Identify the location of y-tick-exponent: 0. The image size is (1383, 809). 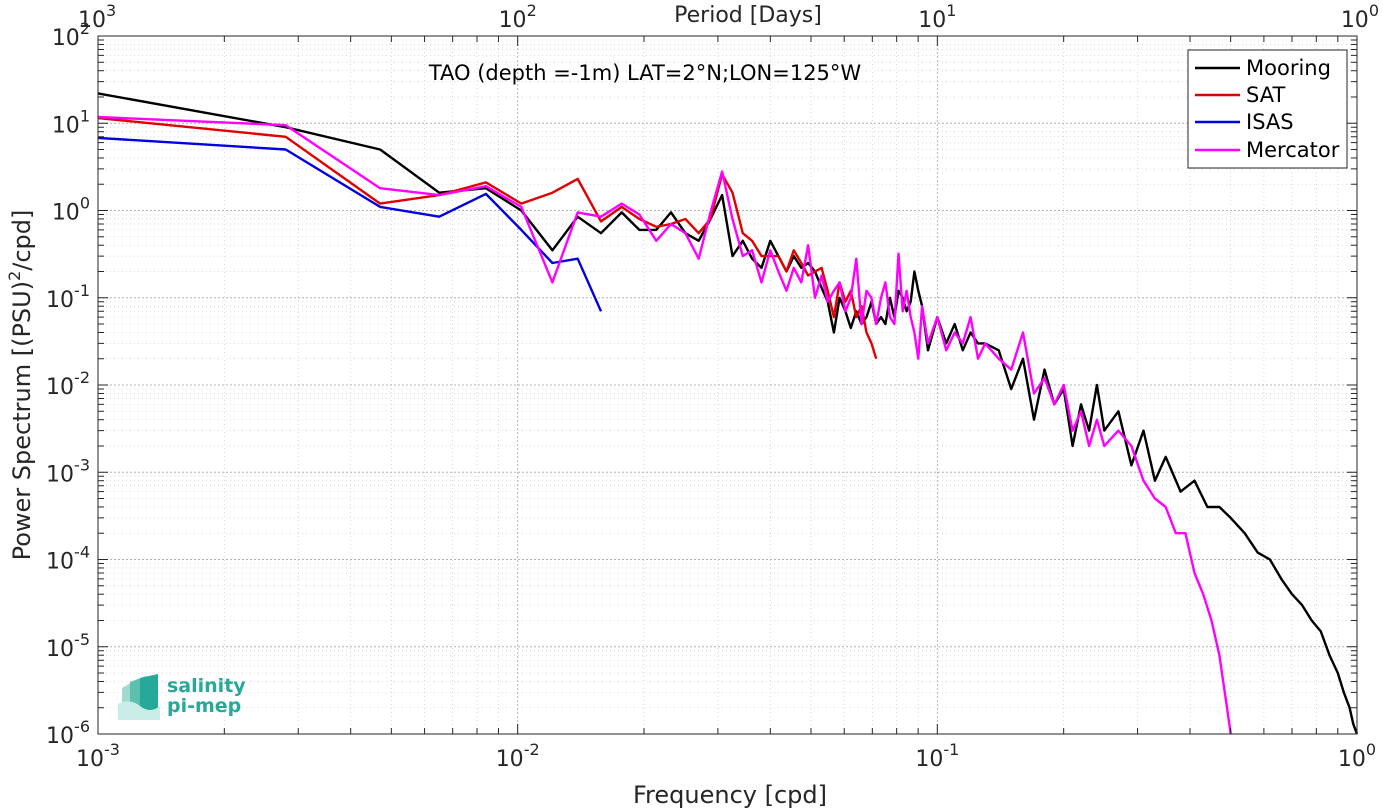
(85, 203).